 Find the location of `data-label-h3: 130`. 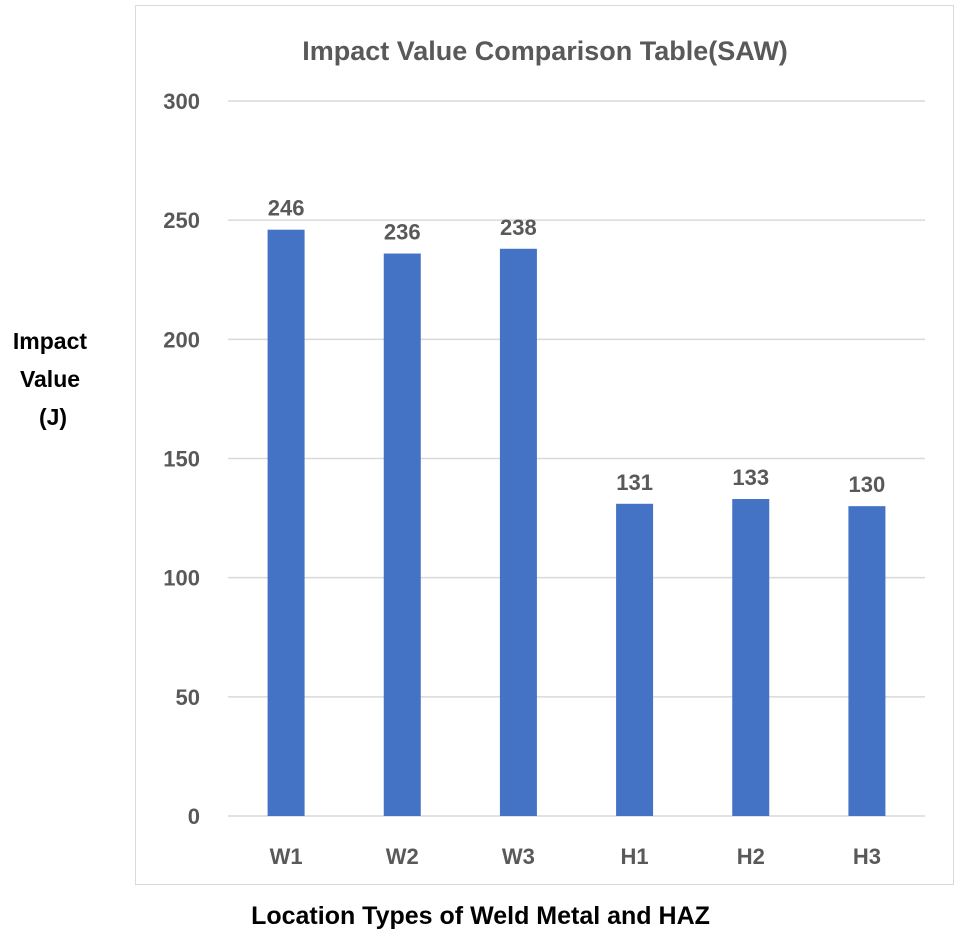

data-label-h3: 130 is located at coordinates (867, 484).